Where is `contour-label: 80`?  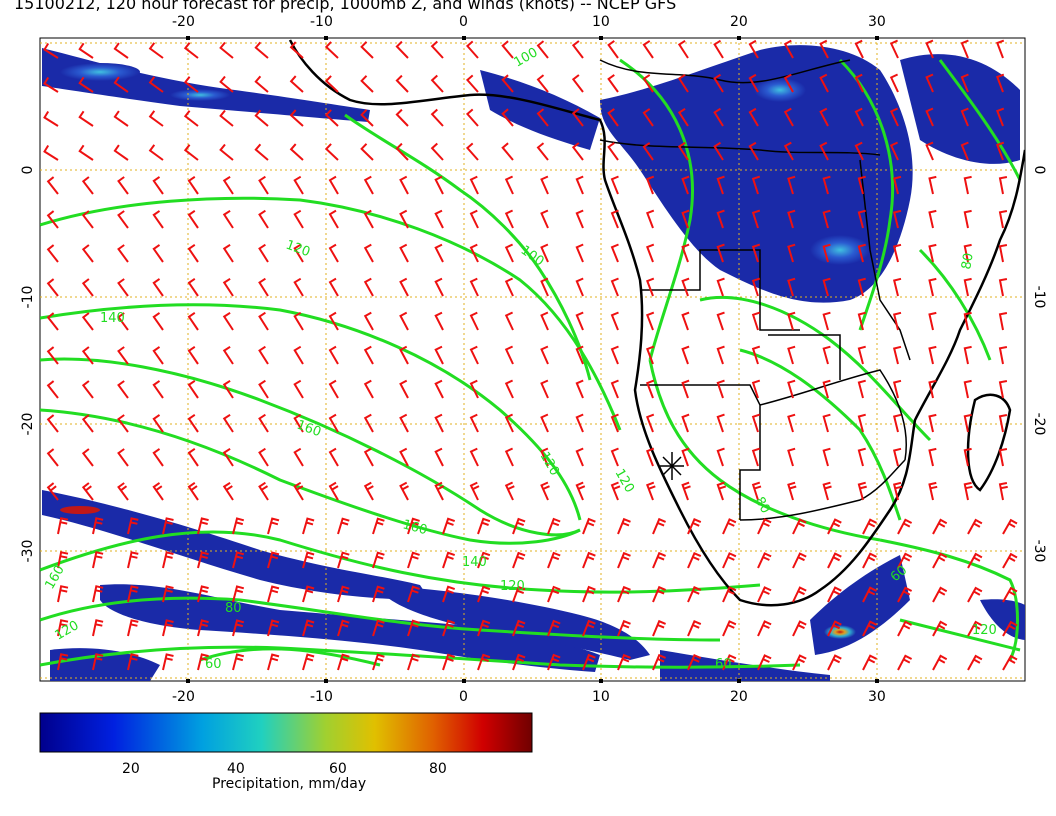
contour-label: 80 is located at coordinates (762, 506).